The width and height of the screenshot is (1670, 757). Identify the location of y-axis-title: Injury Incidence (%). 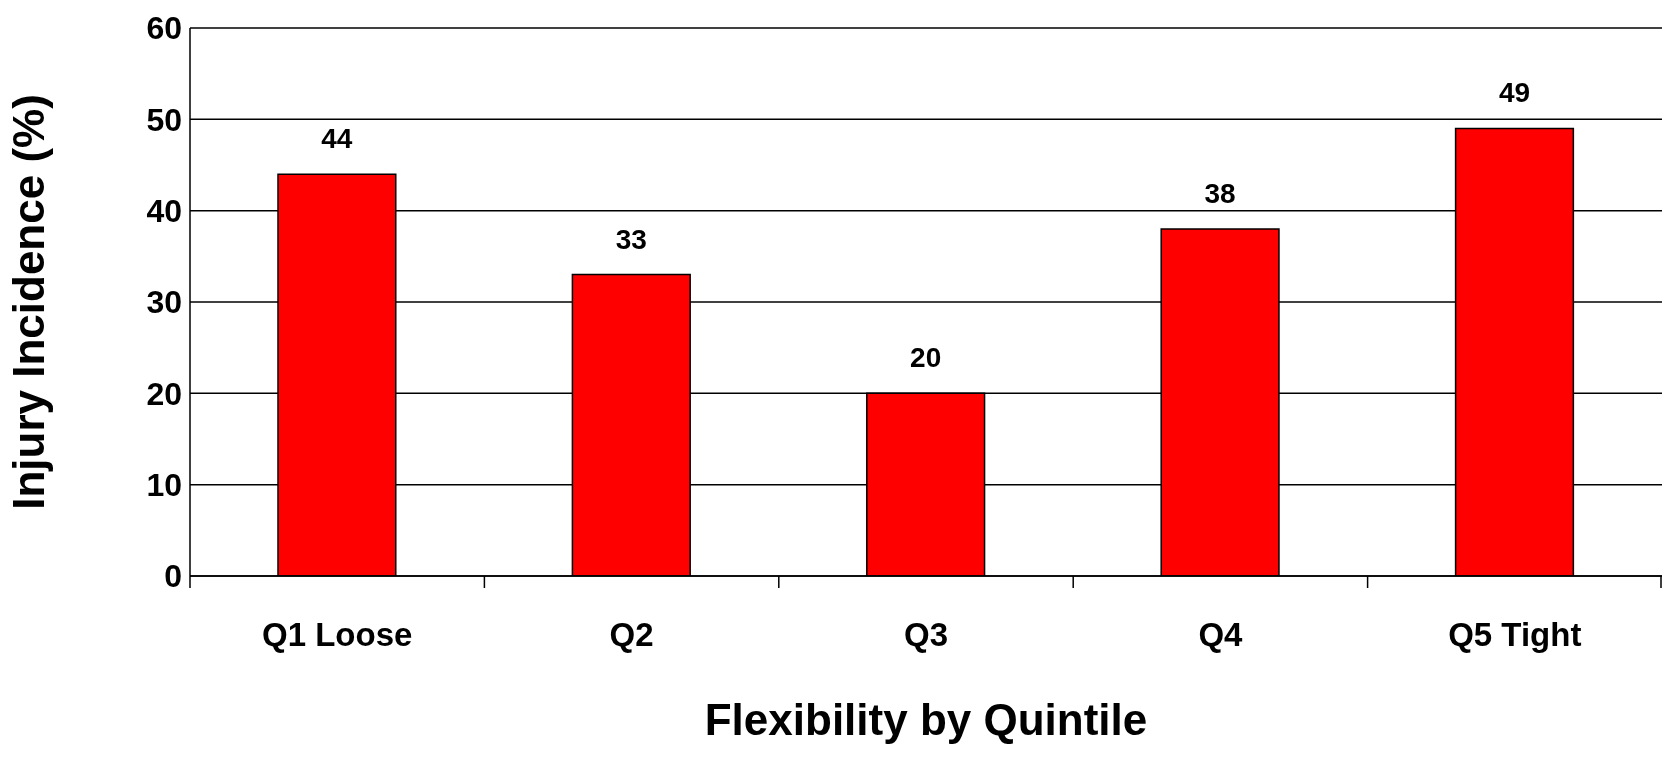
(28, 302).